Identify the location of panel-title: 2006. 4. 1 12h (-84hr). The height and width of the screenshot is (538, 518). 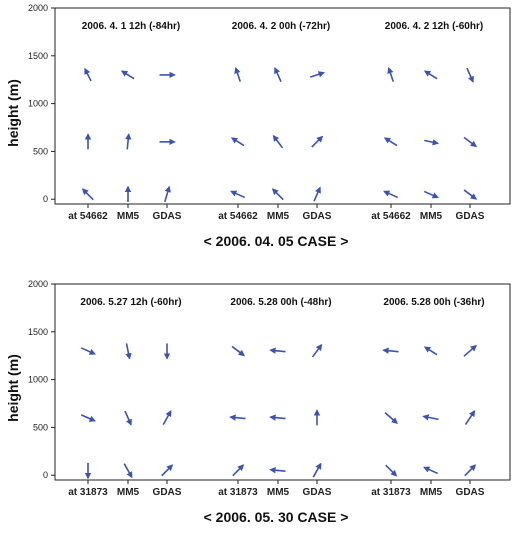
(131, 26).